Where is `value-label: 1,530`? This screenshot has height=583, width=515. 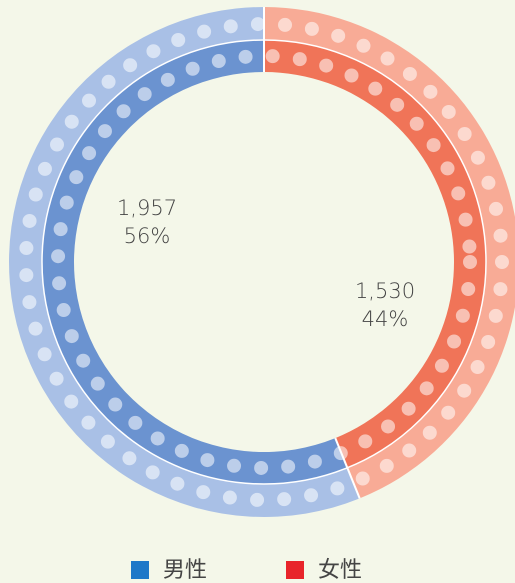 value-label: 1,530 is located at coordinates (385, 291).